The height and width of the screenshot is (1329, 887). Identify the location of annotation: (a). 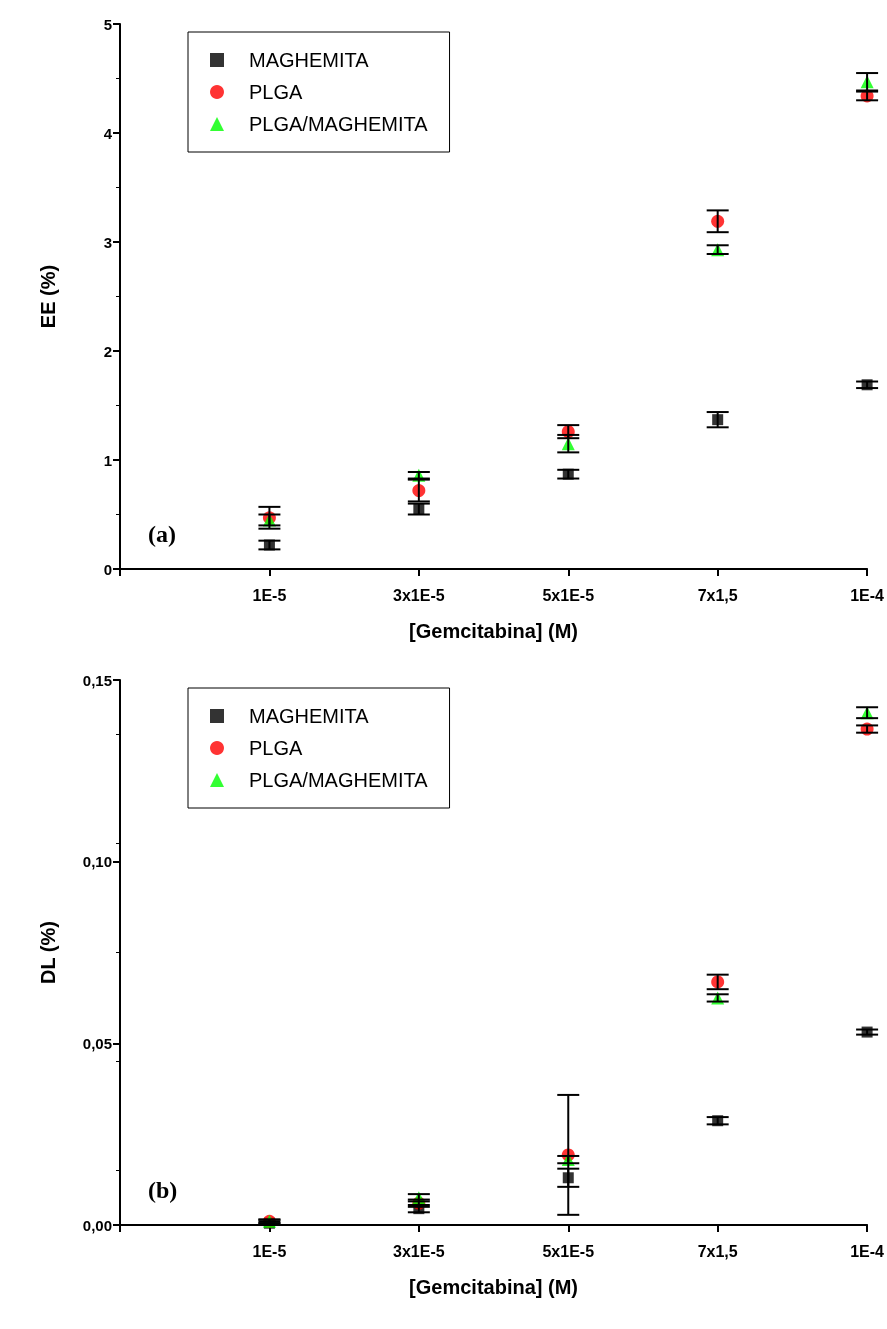
(162, 534).